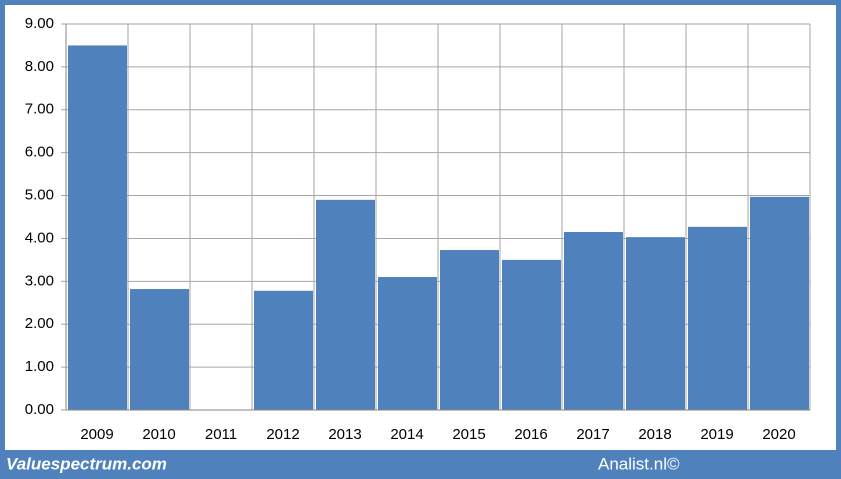 Image resolution: width=841 pixels, height=479 pixels. I want to click on y-tick-label: 1.00, so click(39, 366).